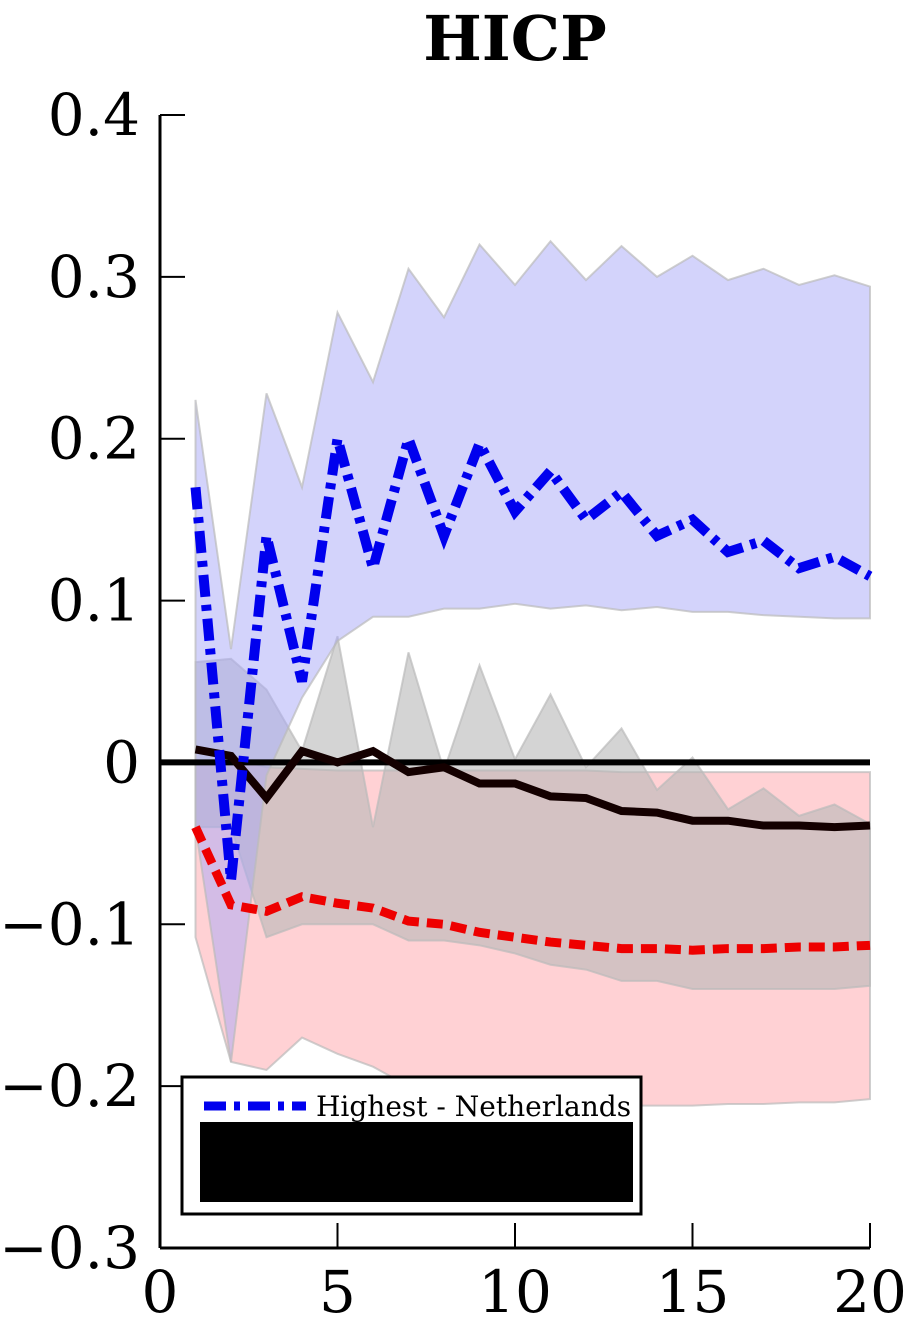 The image size is (923, 1324). I want to click on y-tick-label: −0.1, so click(70, 924).